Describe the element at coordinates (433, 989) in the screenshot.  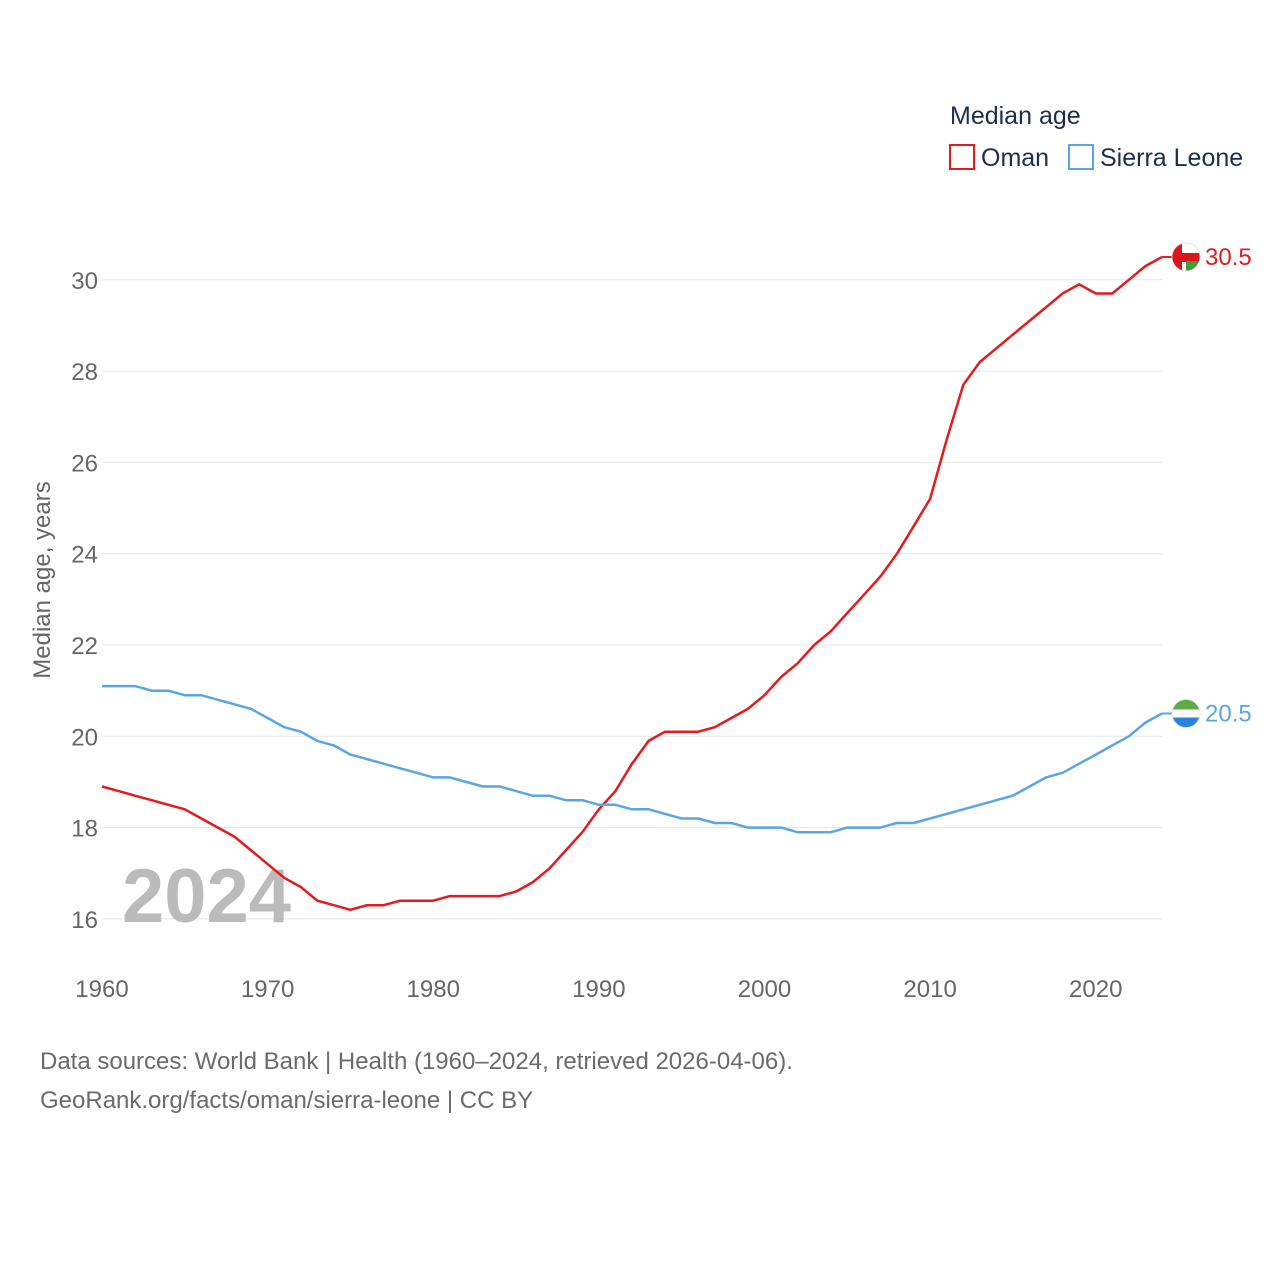
I see `x-tick-label: 1980` at that location.